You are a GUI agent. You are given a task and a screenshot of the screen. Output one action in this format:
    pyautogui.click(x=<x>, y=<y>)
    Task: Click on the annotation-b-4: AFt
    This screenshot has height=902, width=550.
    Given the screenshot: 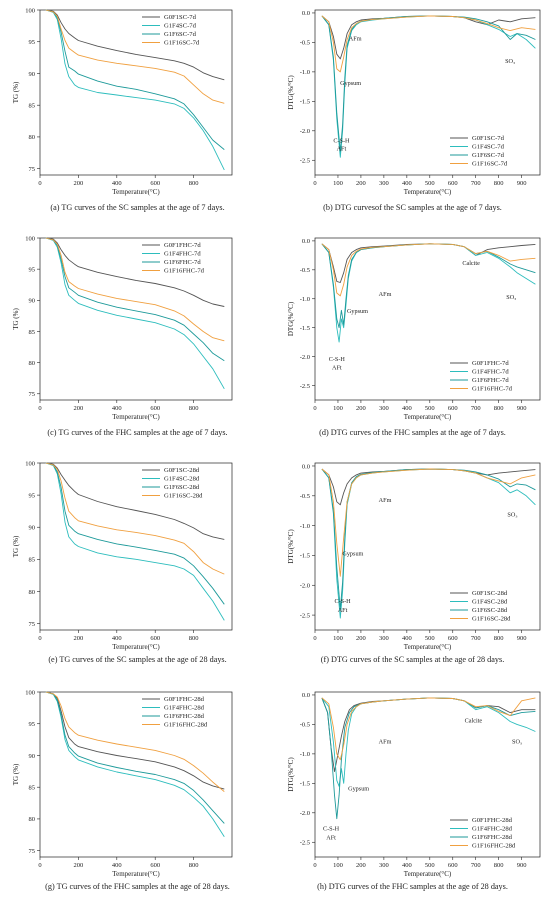 What is the action you would take?
    pyautogui.click(x=342, y=148)
    